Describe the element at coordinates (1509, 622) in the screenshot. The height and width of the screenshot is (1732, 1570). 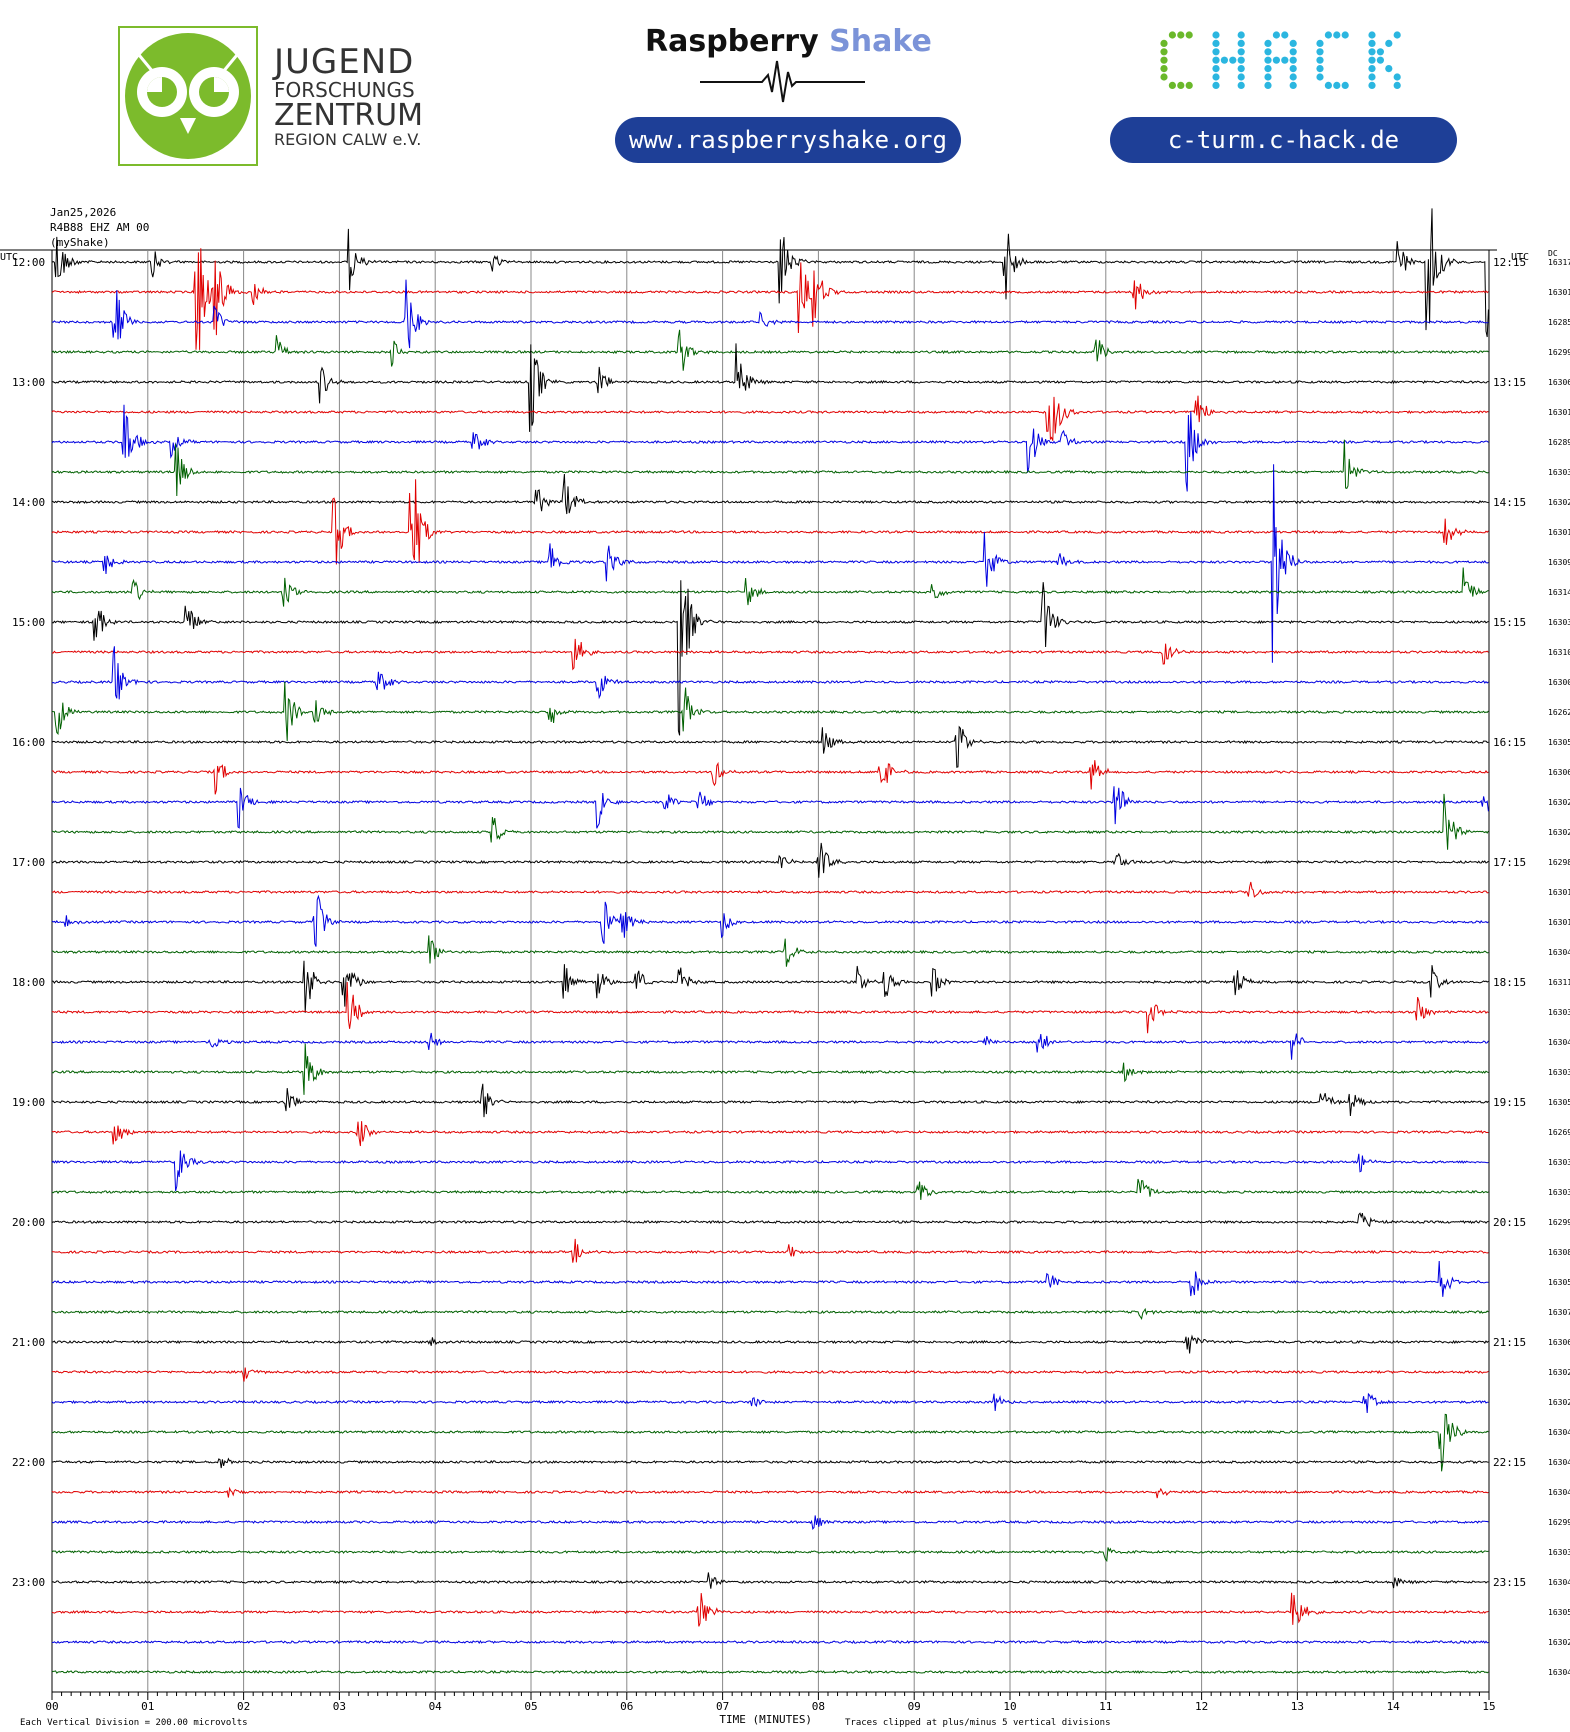
I see `hour-label-right: 15:15` at that location.